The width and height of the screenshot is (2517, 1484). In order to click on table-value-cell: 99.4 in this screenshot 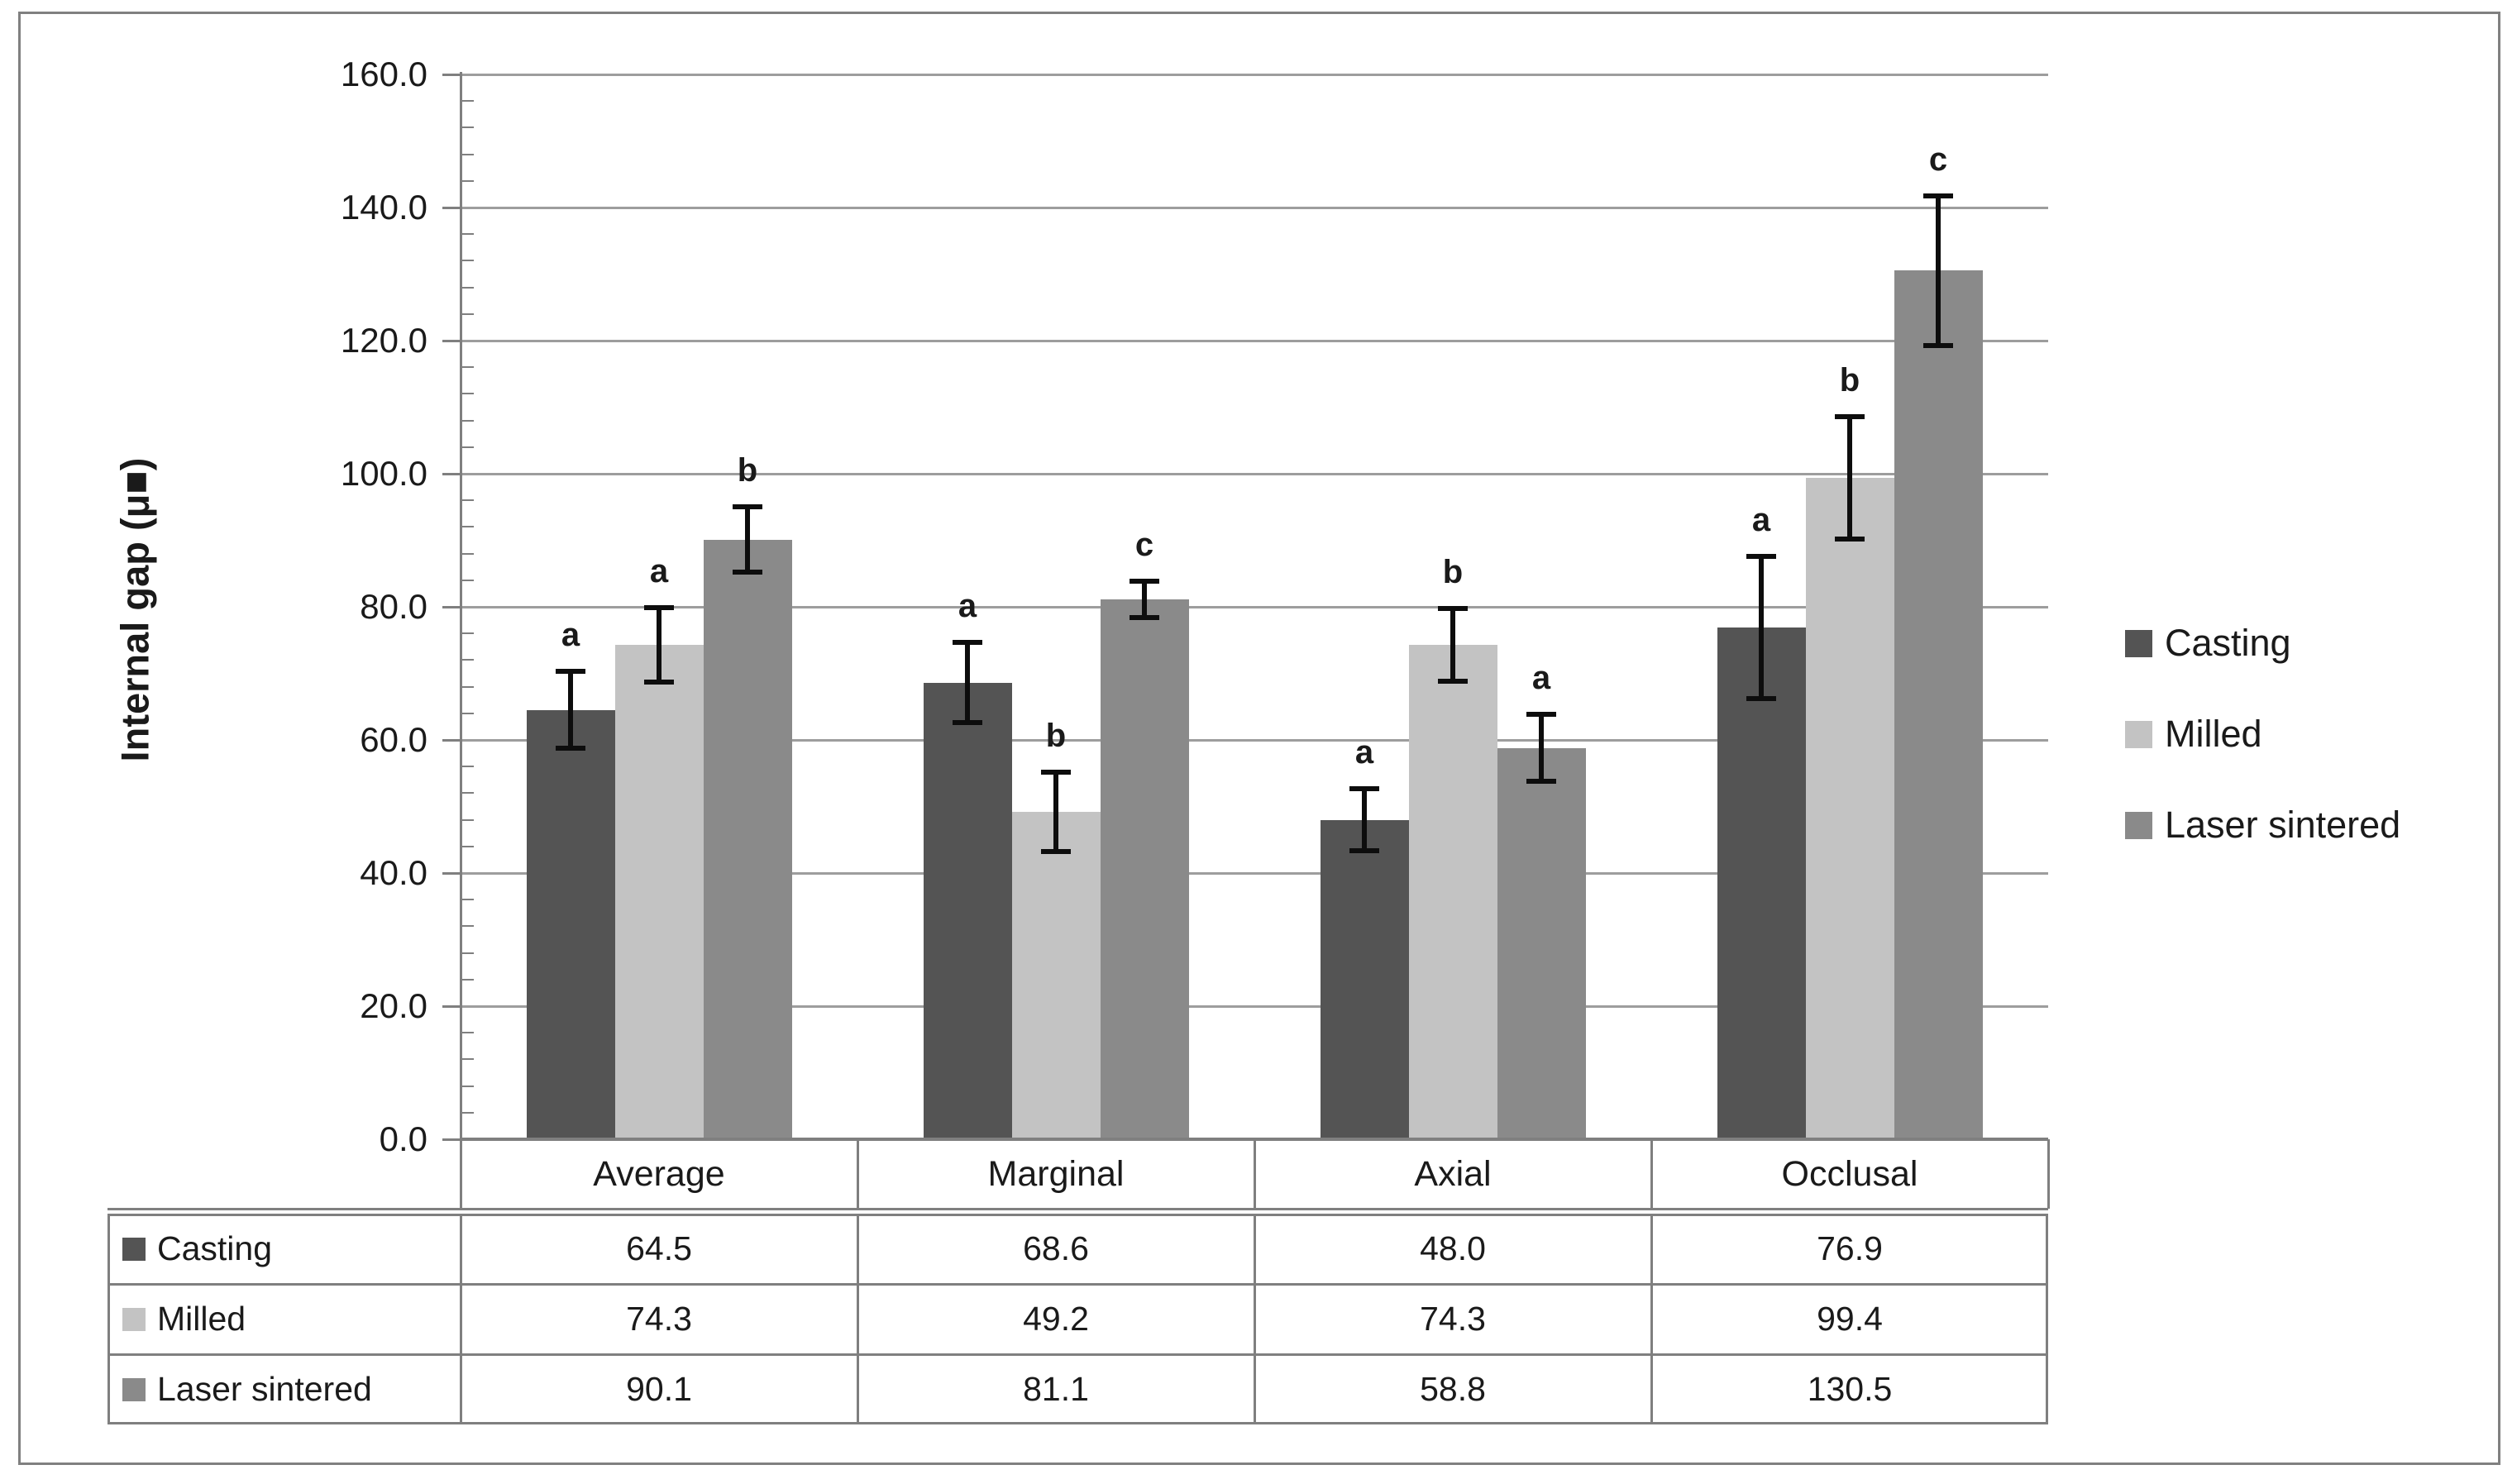, I will do `click(1850, 1319)`.